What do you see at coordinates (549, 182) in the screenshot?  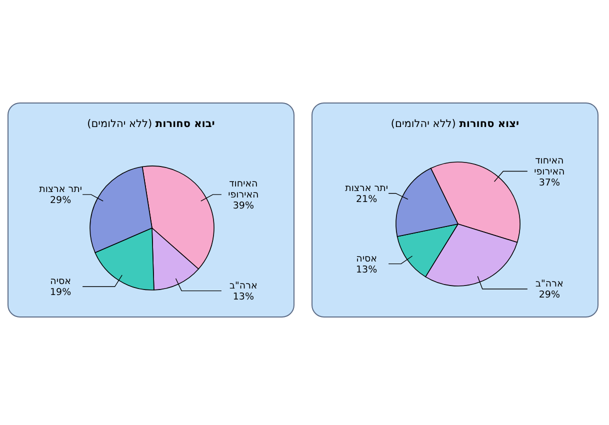 I see `data-label: 37%` at bounding box center [549, 182].